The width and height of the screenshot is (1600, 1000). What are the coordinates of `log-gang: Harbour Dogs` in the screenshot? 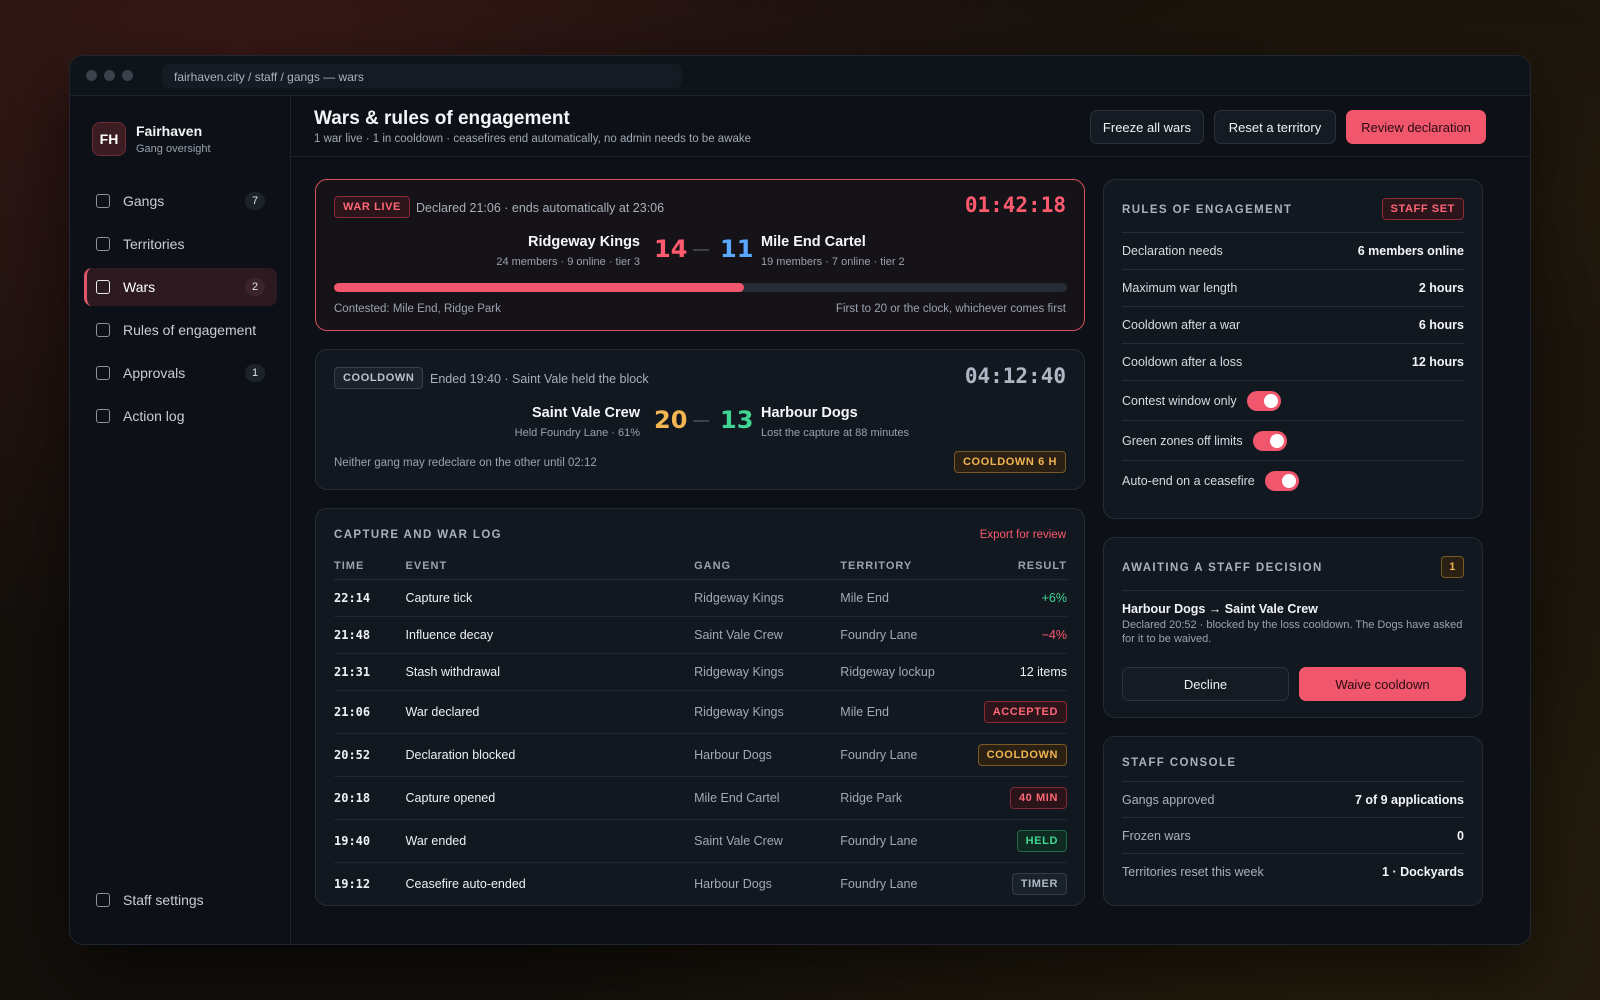 It's located at (733, 883).